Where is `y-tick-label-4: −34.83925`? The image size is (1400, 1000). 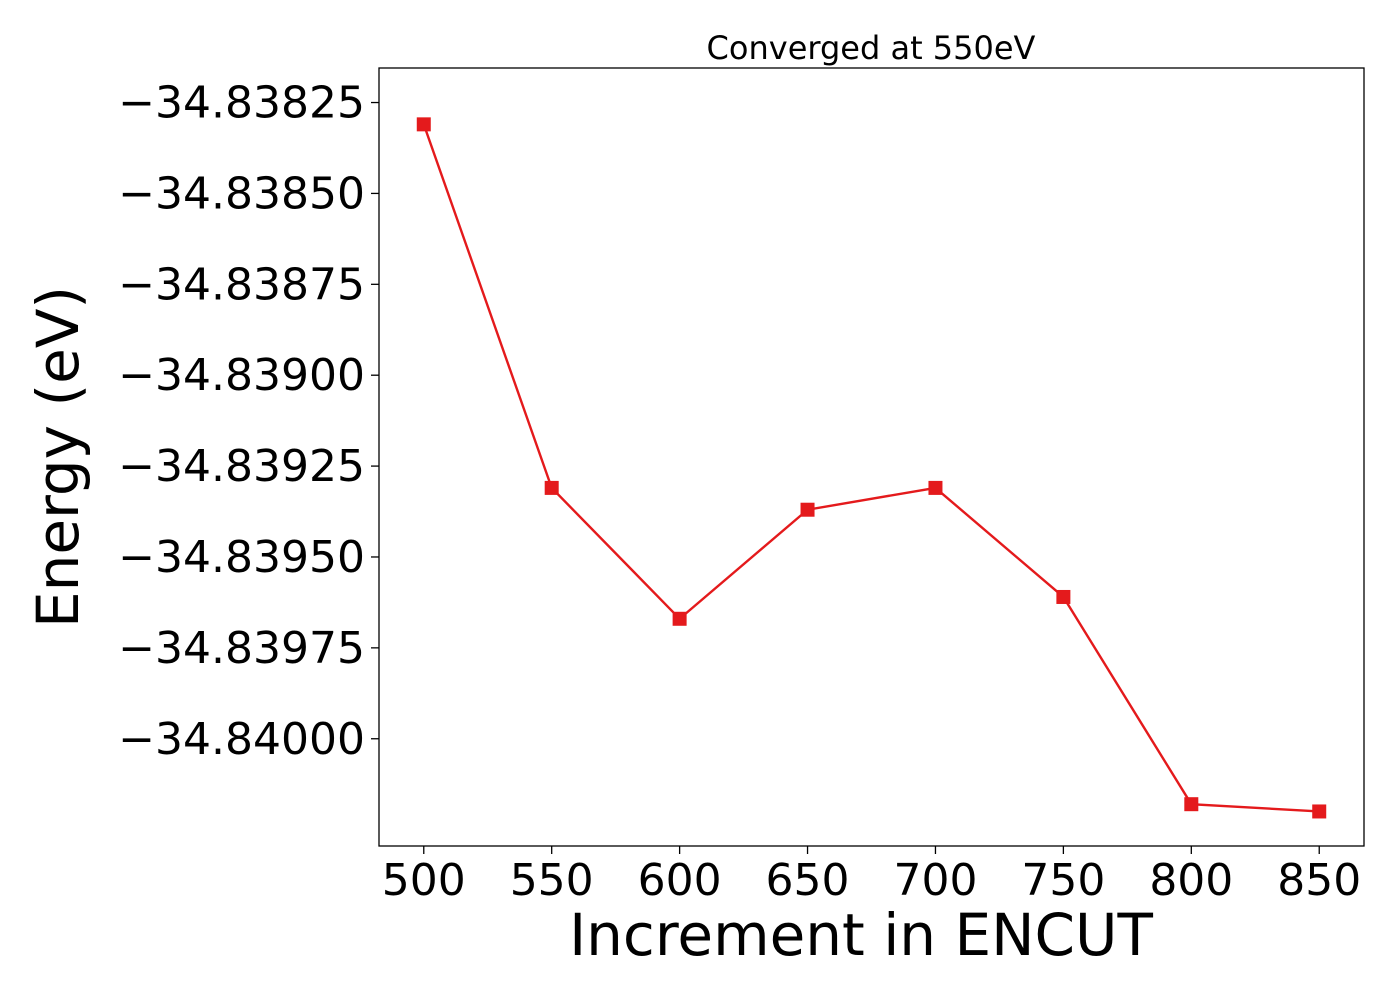
y-tick-label-4: −34.83925 is located at coordinates (241, 466).